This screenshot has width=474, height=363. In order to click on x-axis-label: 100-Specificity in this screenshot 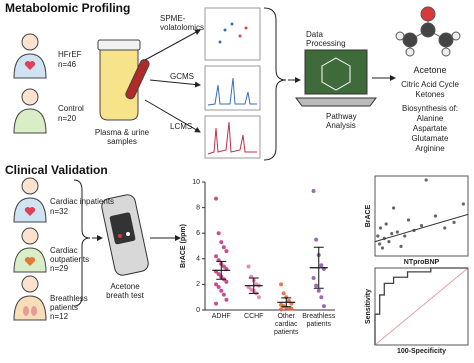, I will do `click(421, 351)`.